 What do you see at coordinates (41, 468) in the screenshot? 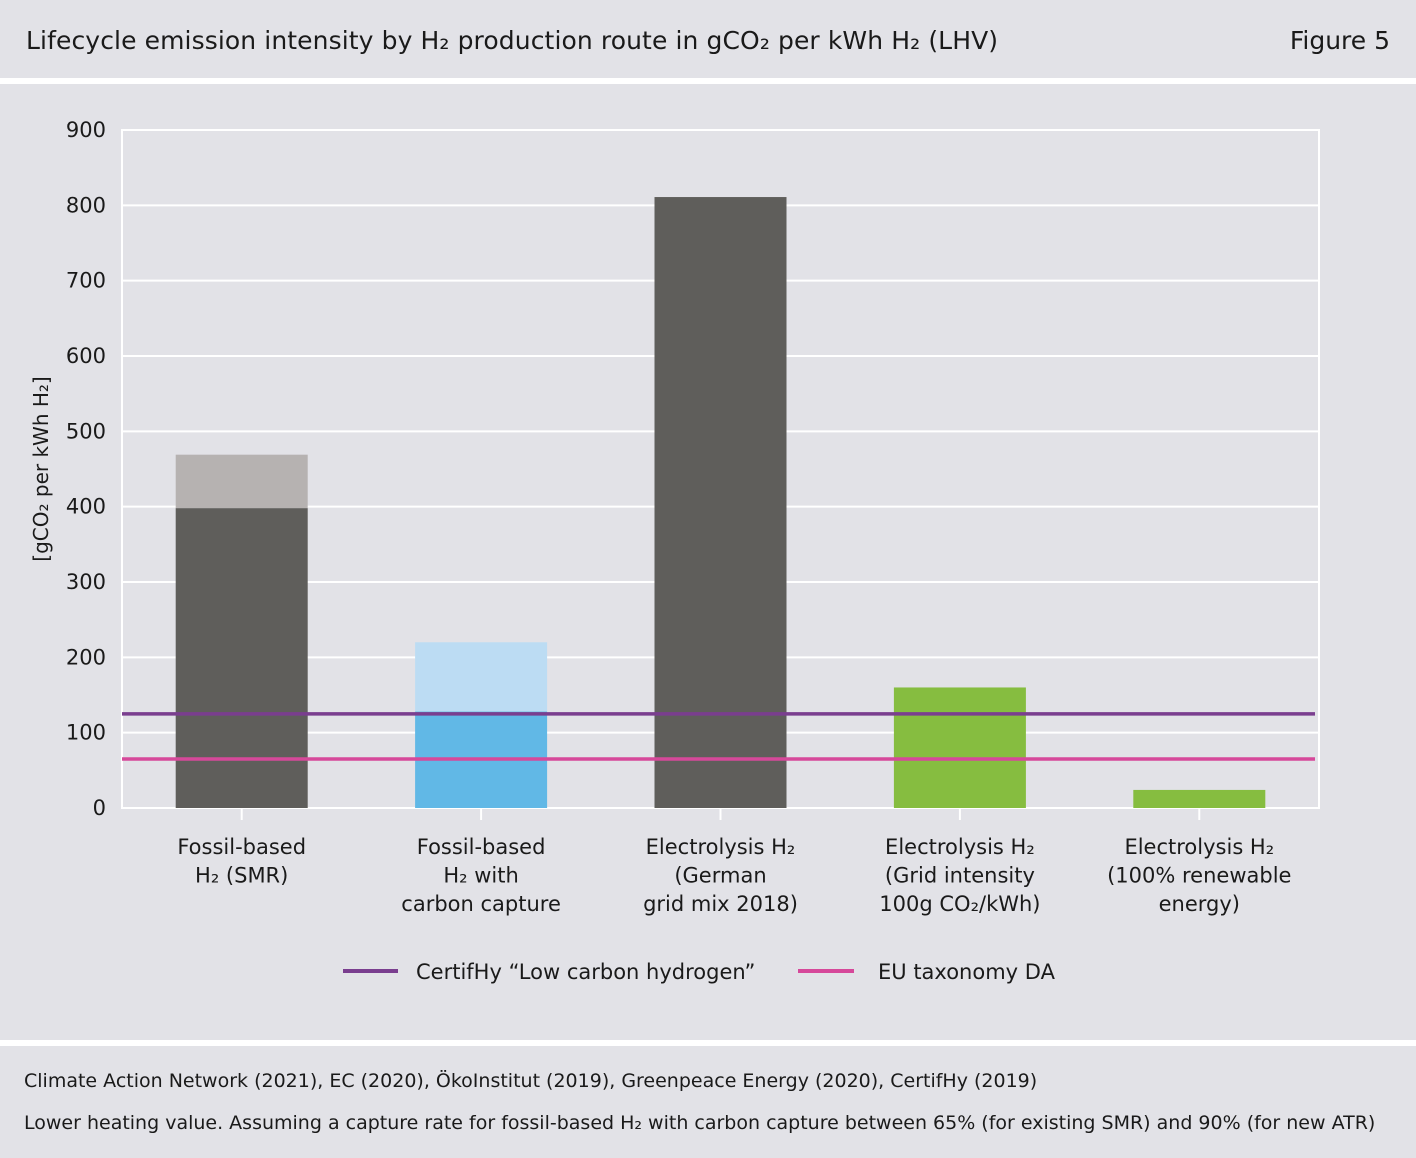
I see `y-axis-title: [gCO₂ per kWh H₂]` at bounding box center [41, 468].